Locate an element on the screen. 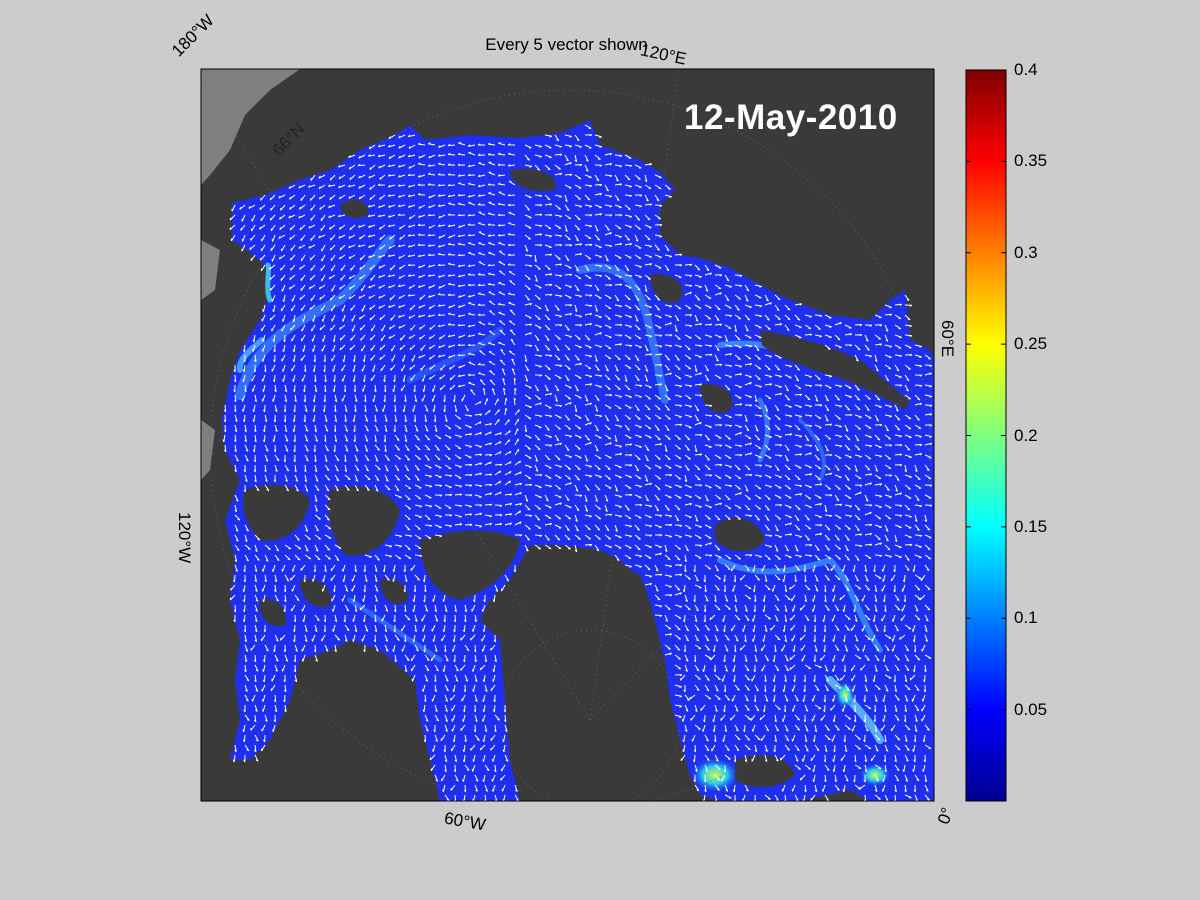 The width and height of the screenshot is (1200, 900). franz-josef-land is located at coordinates (716, 399).